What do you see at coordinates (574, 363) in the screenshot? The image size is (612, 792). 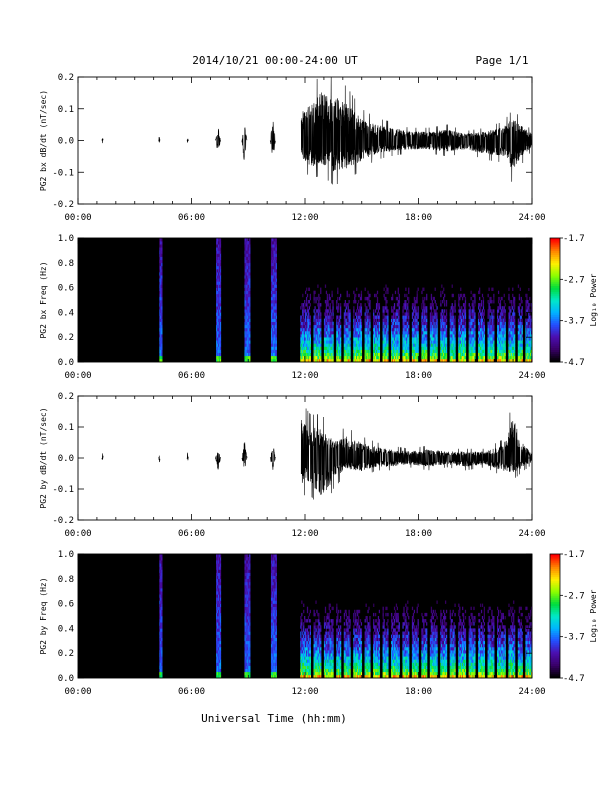 I see `colorbar-tick-label: -4.7` at bounding box center [574, 363].